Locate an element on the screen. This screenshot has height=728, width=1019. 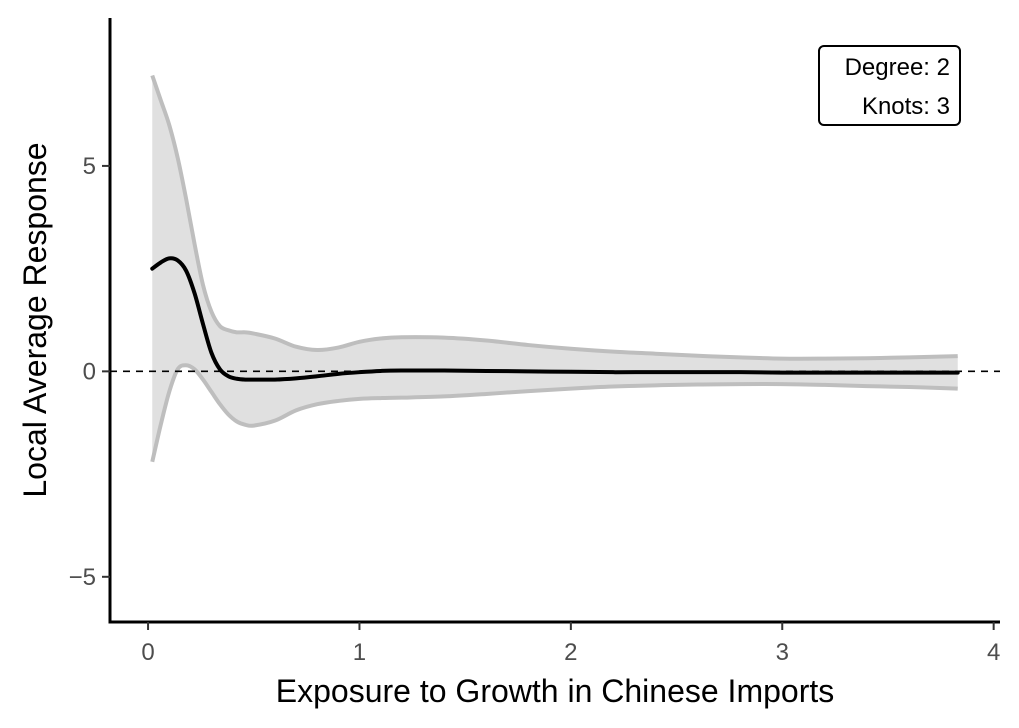
x-tick-label: 4 is located at coordinates (993, 652).